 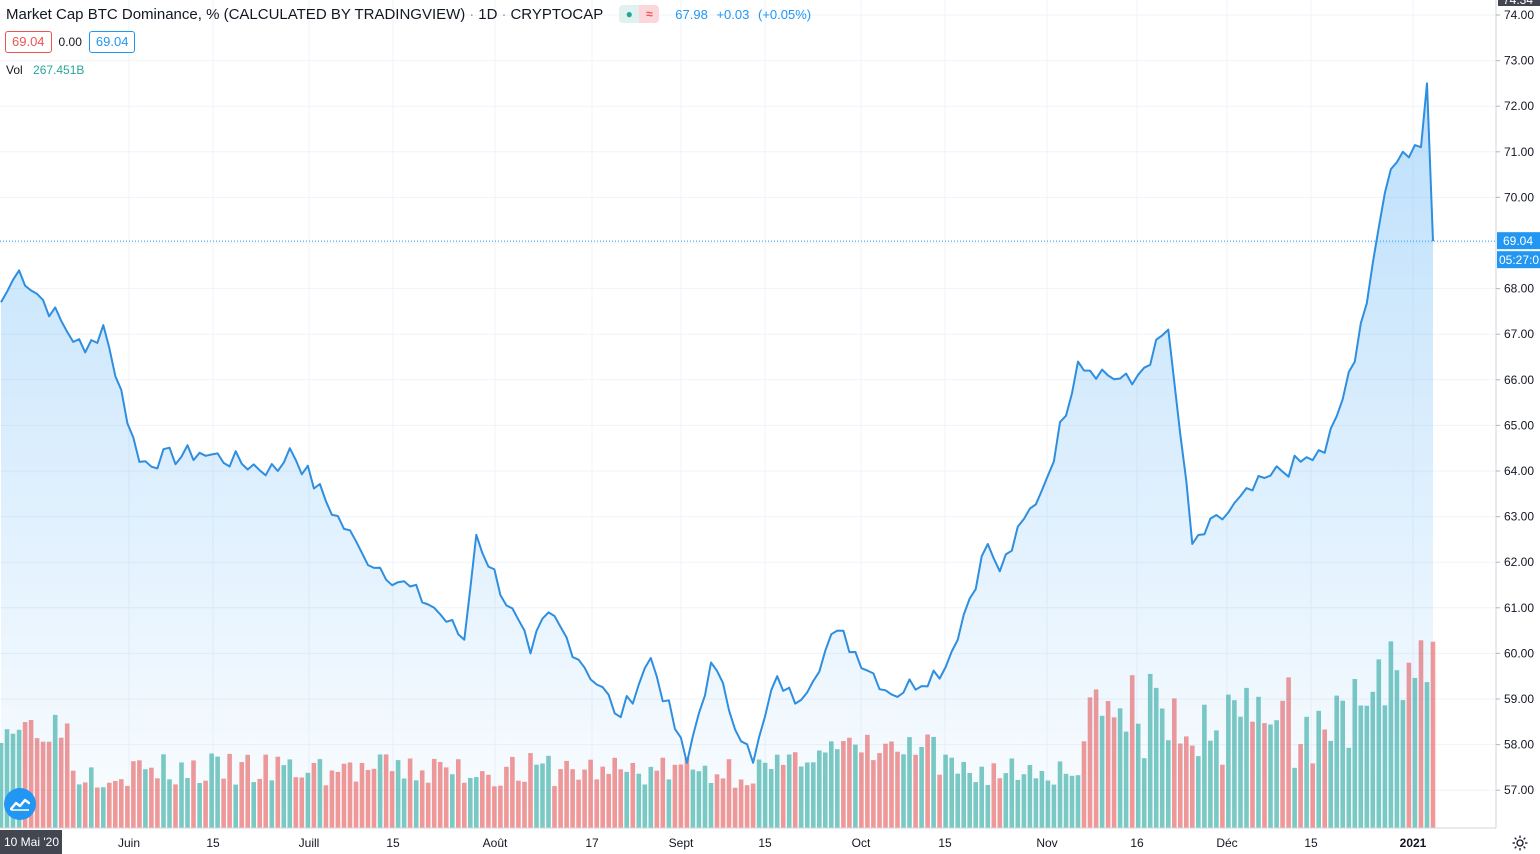 What do you see at coordinates (649, 14) in the screenshot?
I see `delayed-data-icon: ≈` at bounding box center [649, 14].